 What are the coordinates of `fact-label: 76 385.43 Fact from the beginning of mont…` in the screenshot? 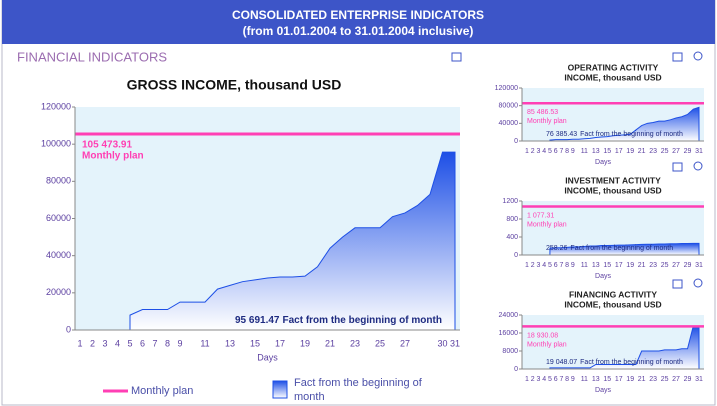 It's located at (614, 134).